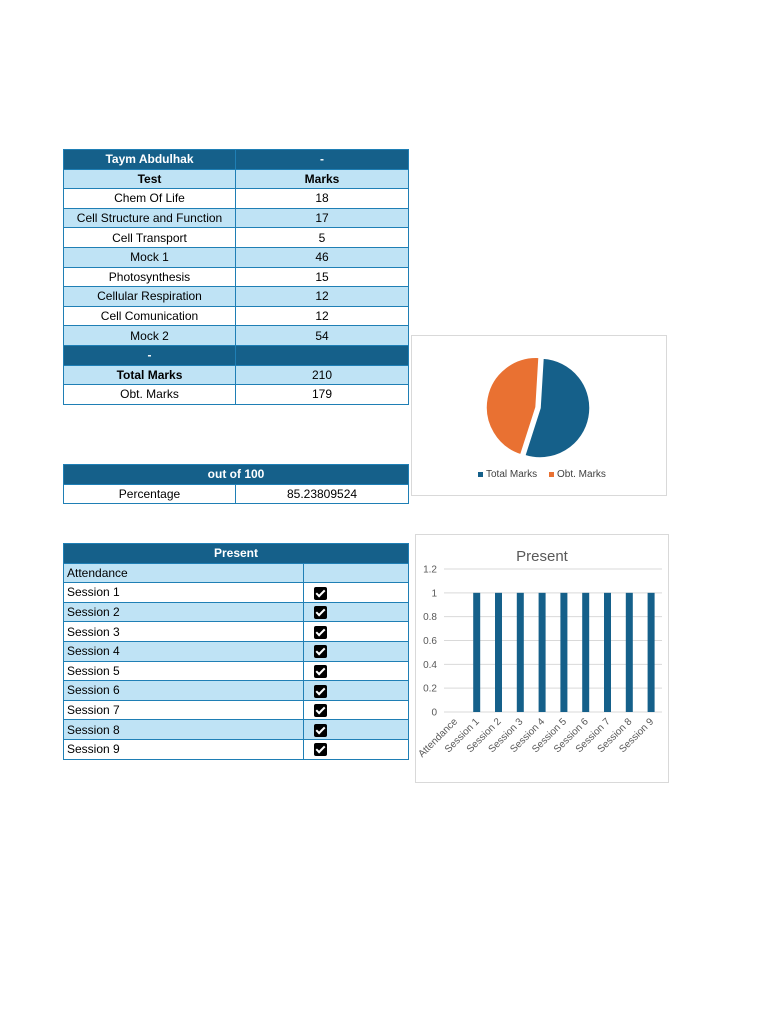 The width and height of the screenshot is (768, 1024). I want to click on session-label: Session 6, so click(183, 690).